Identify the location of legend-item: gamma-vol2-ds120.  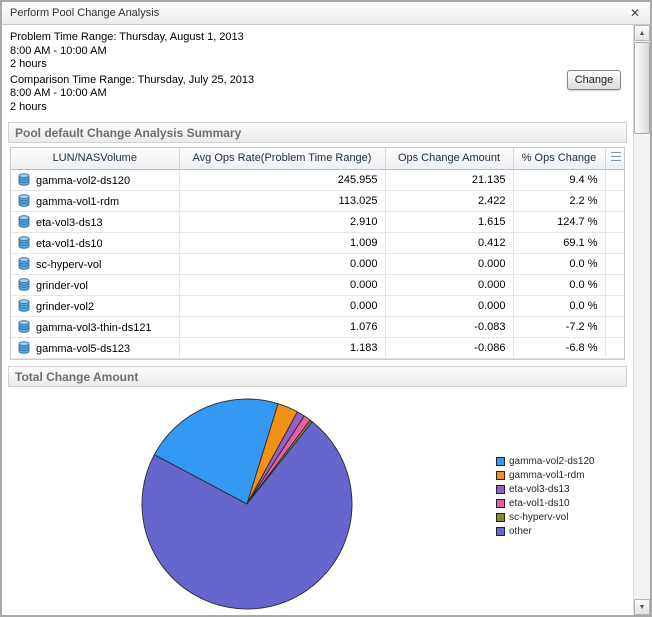
(545, 461).